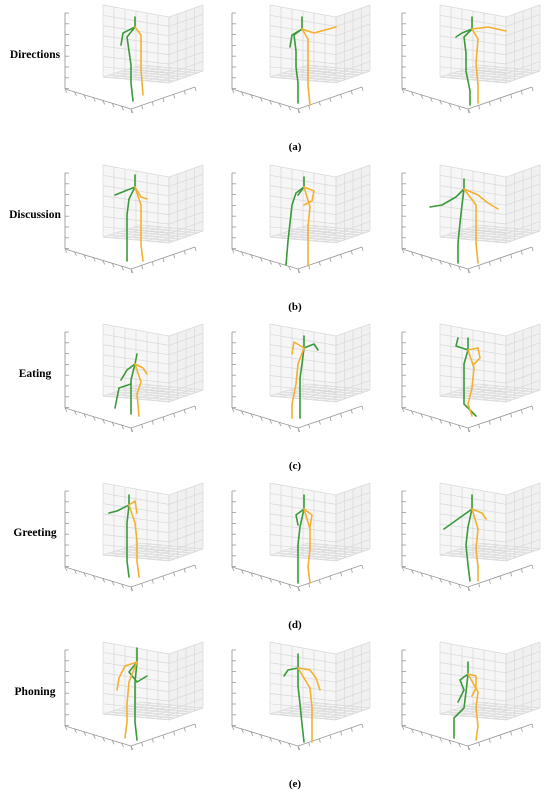 Image resolution: width=550 pixels, height=802 pixels. Describe the element at coordinates (295, 784) in the screenshot. I see `row-caption: (e)` at that location.